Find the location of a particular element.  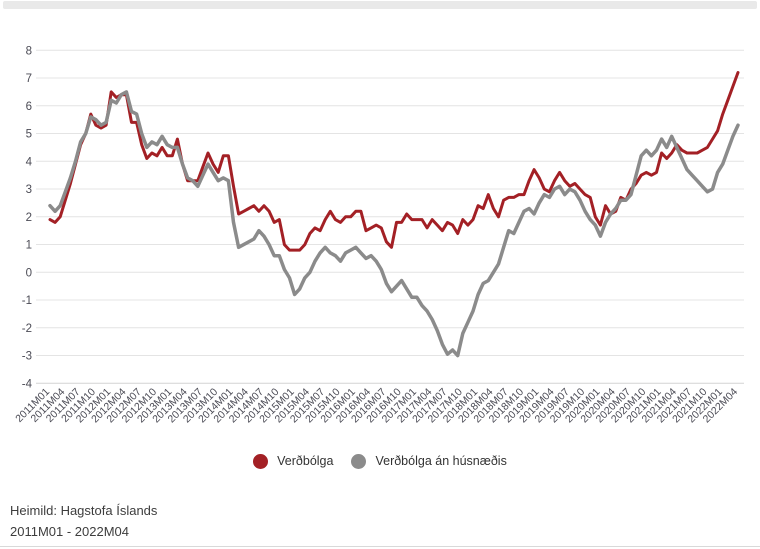

y-tick-label: 7 is located at coordinates (29, 79).